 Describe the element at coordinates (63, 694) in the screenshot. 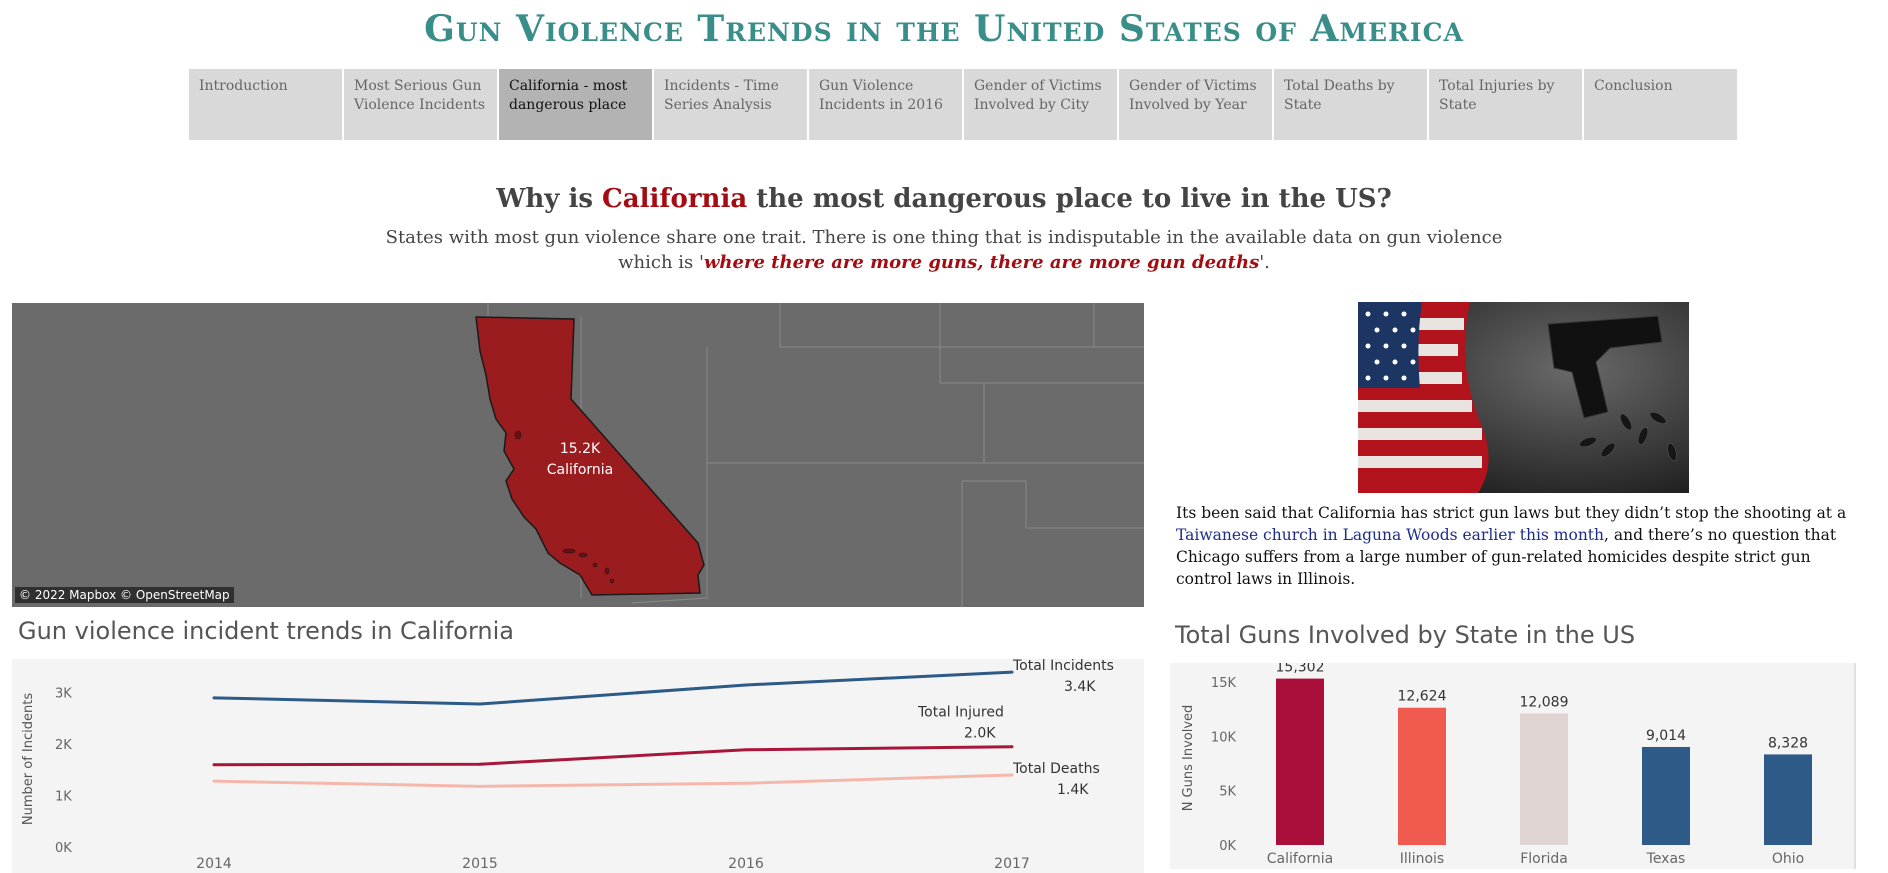

I see `line-y-tick: 3K` at that location.